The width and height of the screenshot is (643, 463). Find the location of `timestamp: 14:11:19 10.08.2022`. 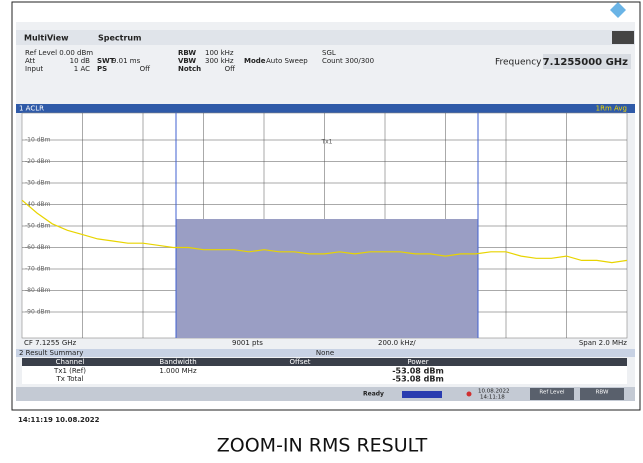

timestamp: 14:11:19 10.08.2022 is located at coordinates (59, 420).